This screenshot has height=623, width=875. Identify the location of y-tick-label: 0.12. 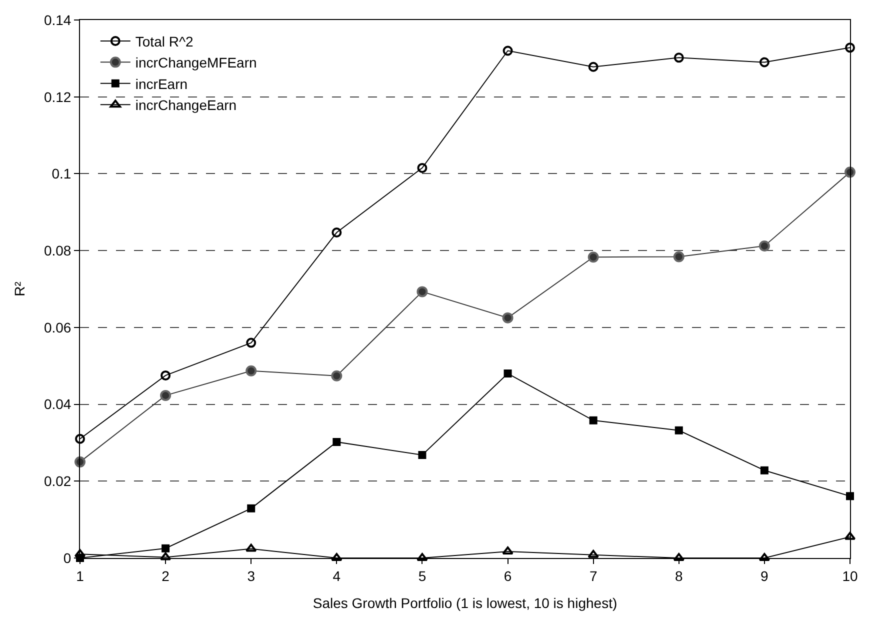
(58, 96).